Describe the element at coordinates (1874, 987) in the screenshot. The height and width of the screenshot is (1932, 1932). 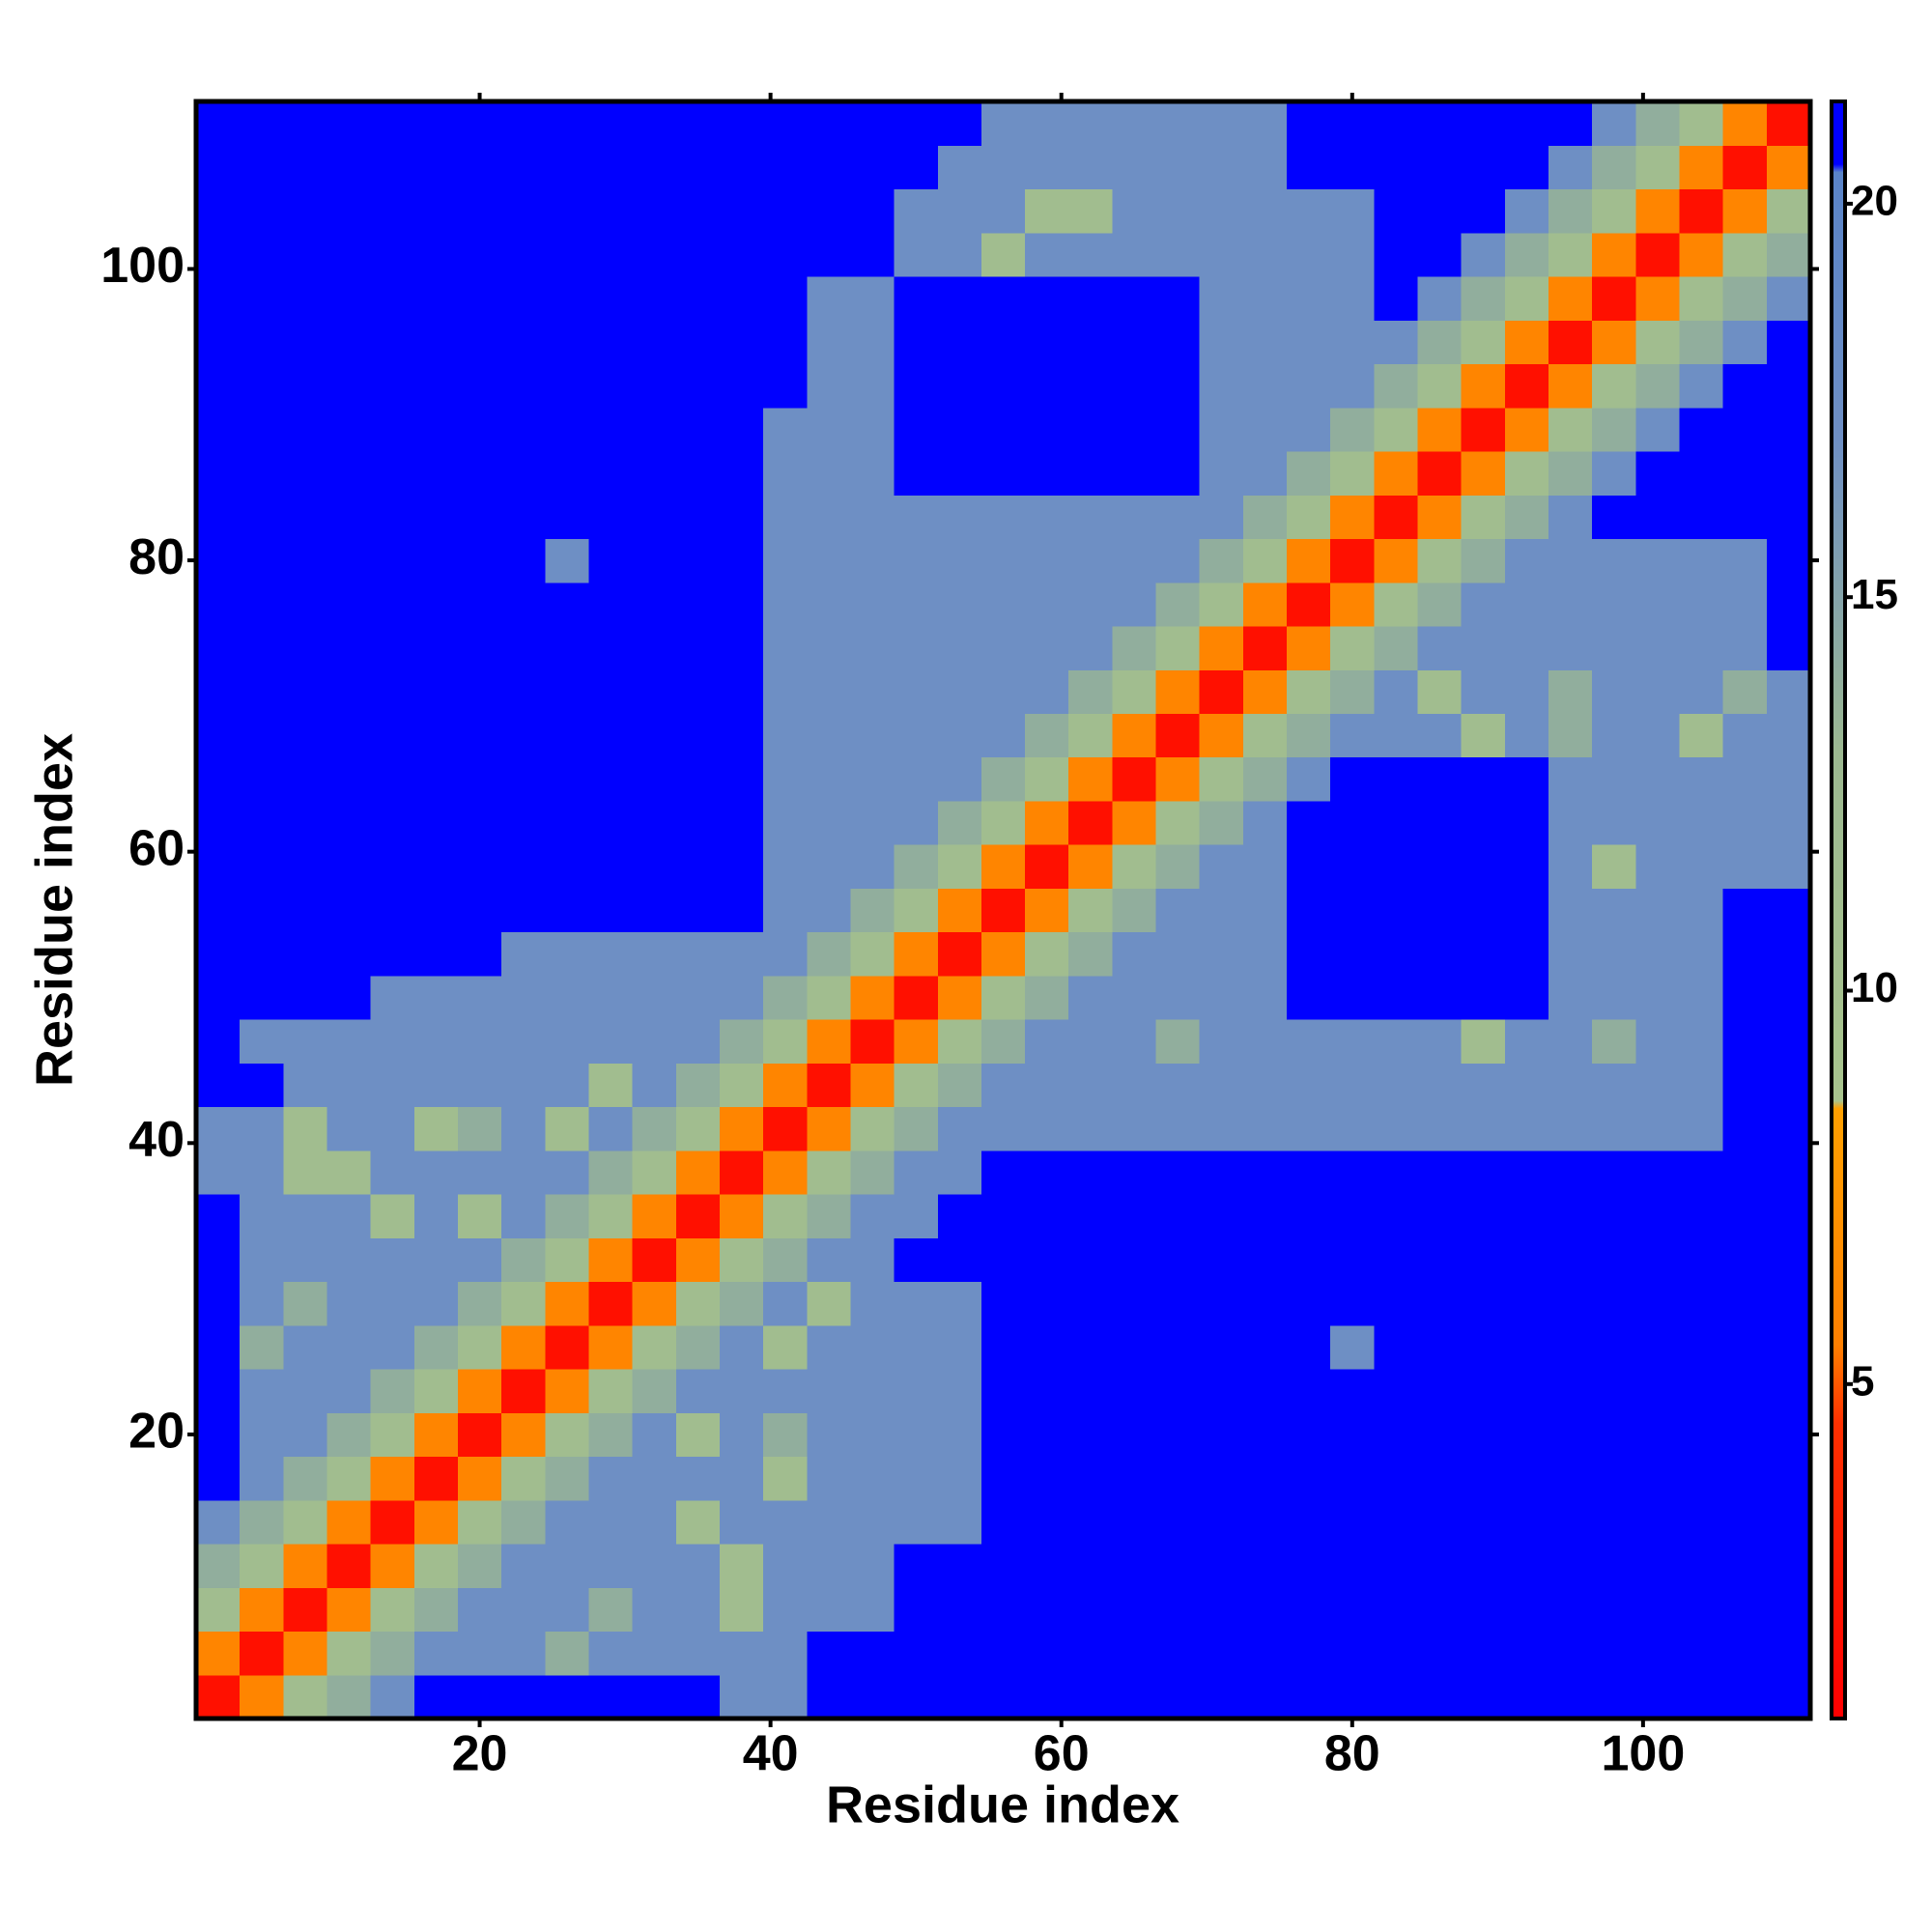
I see `colorbar-tick-label: 10` at that location.